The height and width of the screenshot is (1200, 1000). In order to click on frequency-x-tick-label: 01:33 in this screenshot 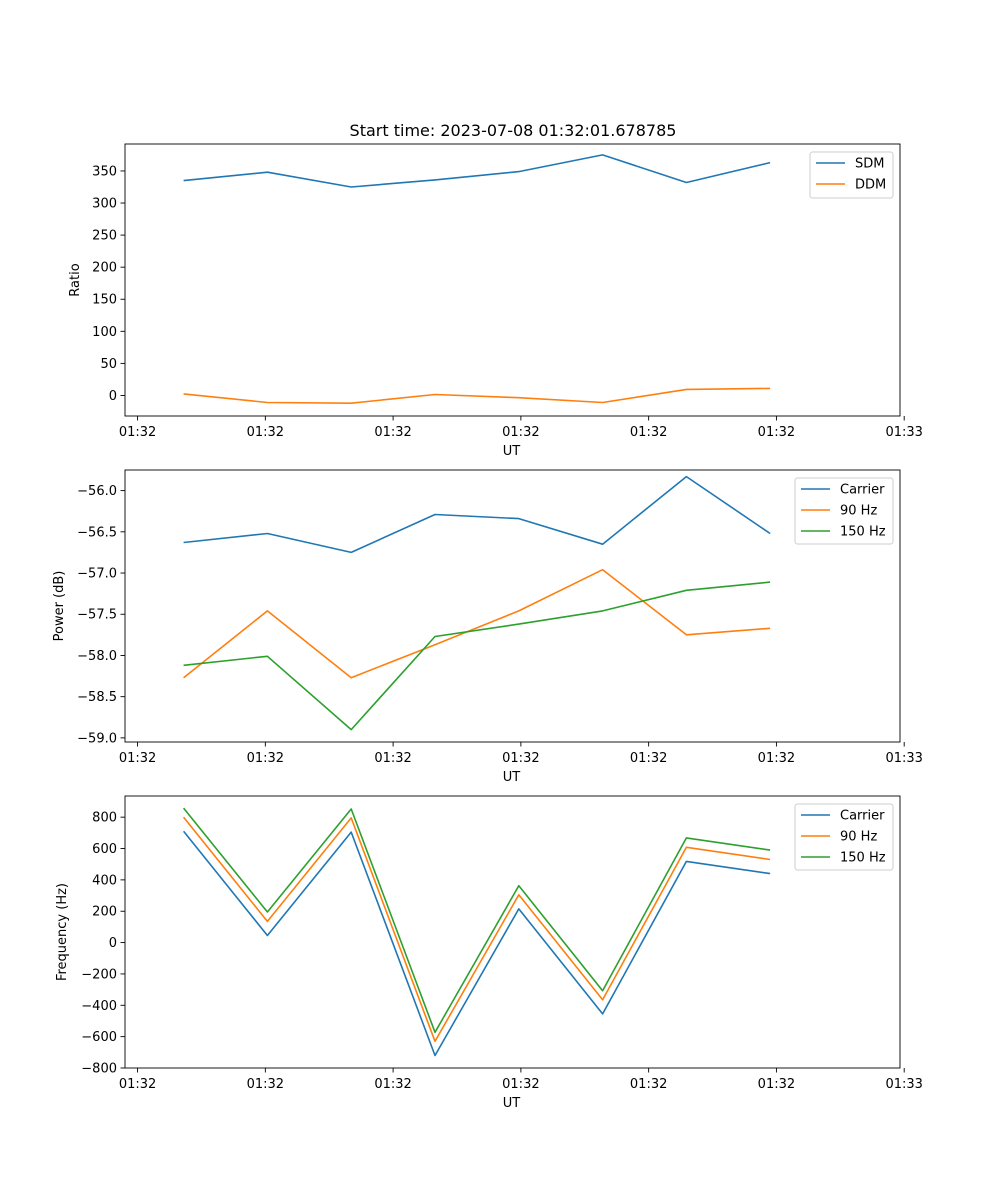, I will do `click(903, 1084)`.